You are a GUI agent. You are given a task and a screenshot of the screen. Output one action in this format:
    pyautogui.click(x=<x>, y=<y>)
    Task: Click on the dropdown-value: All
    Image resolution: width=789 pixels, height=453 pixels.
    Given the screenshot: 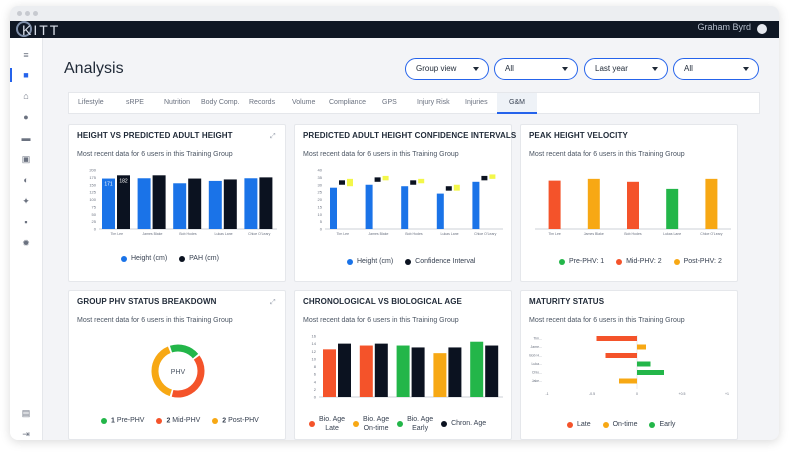 What is the action you would take?
    pyautogui.click(x=509, y=68)
    